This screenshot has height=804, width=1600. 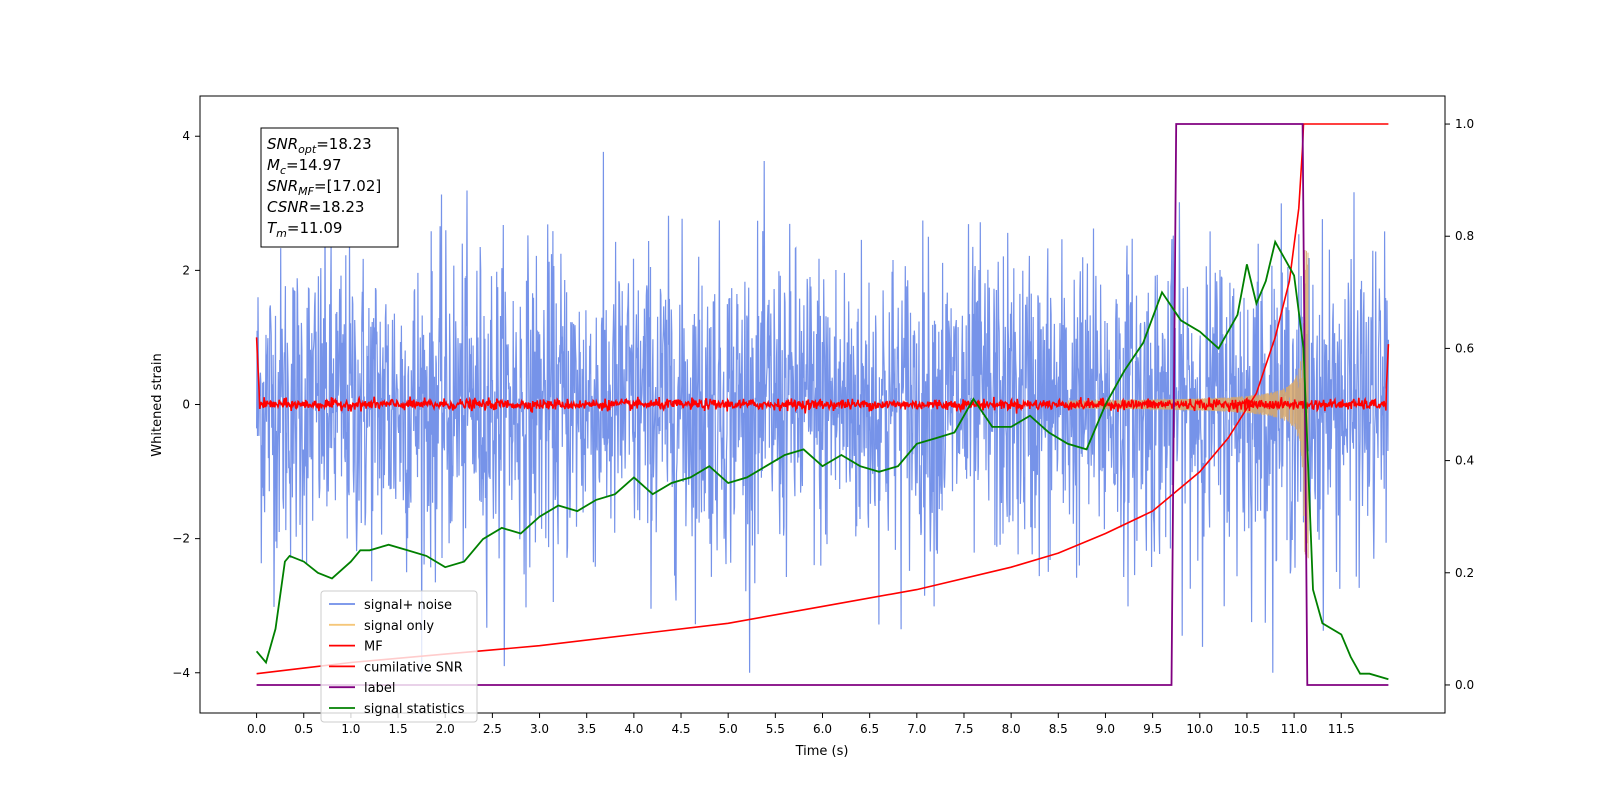 I want to click on x-tick-label: 9.5, so click(x=1152, y=729).